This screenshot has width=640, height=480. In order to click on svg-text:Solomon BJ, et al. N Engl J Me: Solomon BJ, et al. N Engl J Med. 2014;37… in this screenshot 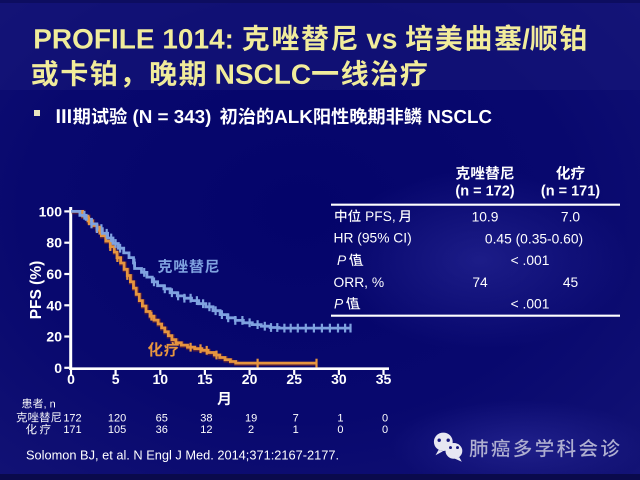, I will do `click(182, 455)`.